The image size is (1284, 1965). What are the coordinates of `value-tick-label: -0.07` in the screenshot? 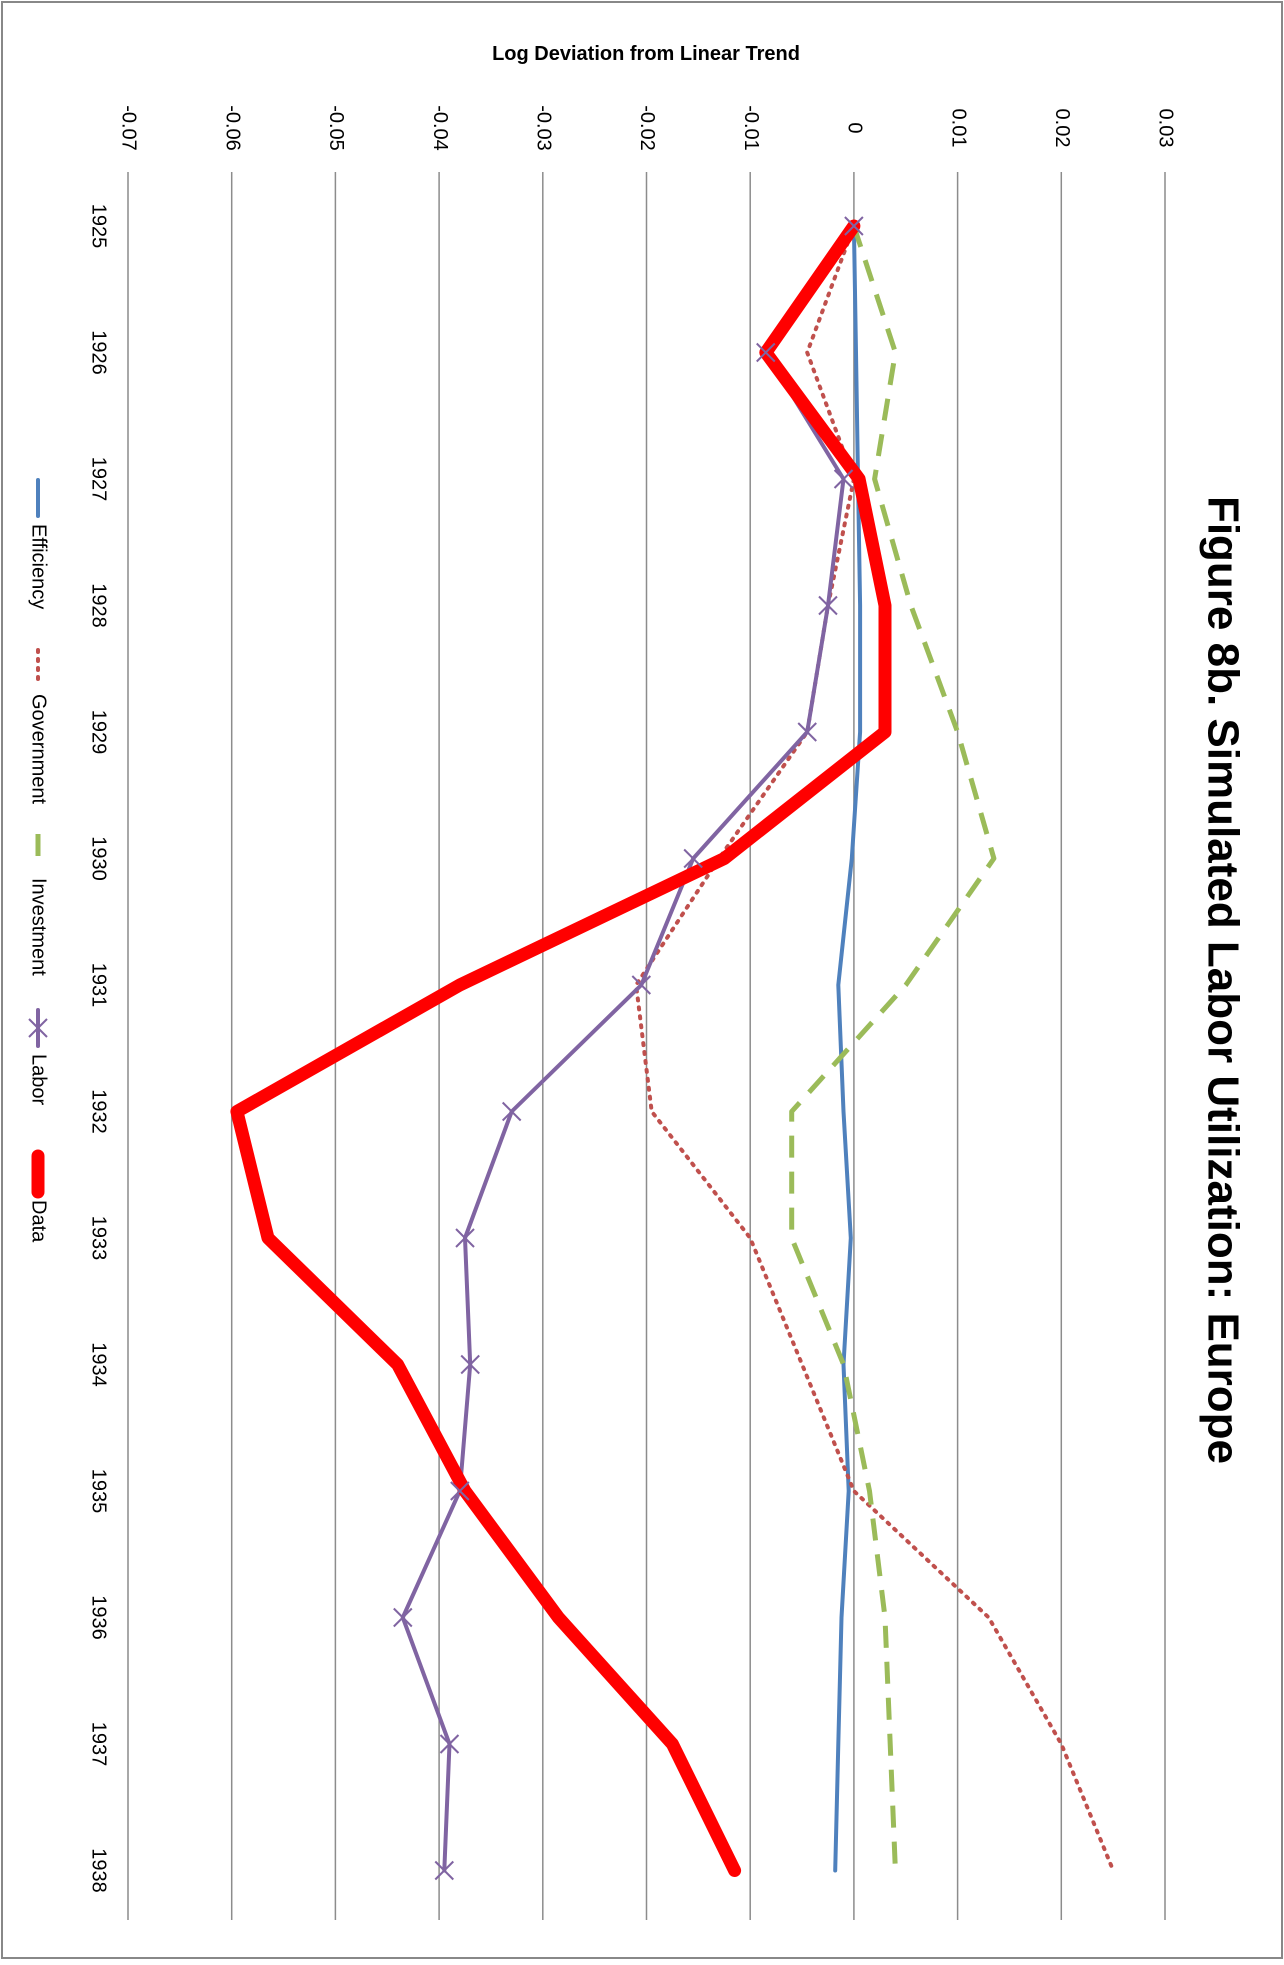 It's located at (129, 128).